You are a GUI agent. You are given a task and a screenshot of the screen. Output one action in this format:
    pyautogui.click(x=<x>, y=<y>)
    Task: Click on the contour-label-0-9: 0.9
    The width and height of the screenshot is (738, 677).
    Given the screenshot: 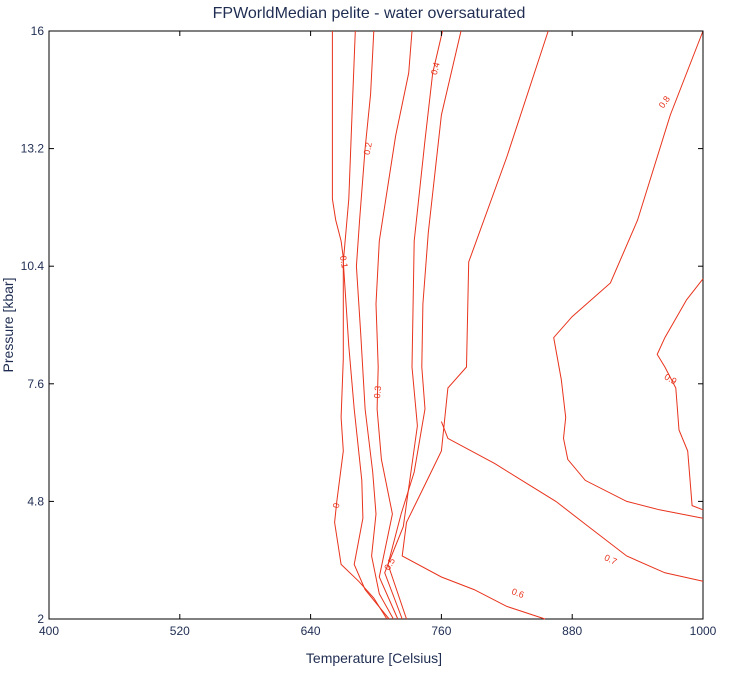 What is the action you would take?
    pyautogui.click(x=671, y=379)
    